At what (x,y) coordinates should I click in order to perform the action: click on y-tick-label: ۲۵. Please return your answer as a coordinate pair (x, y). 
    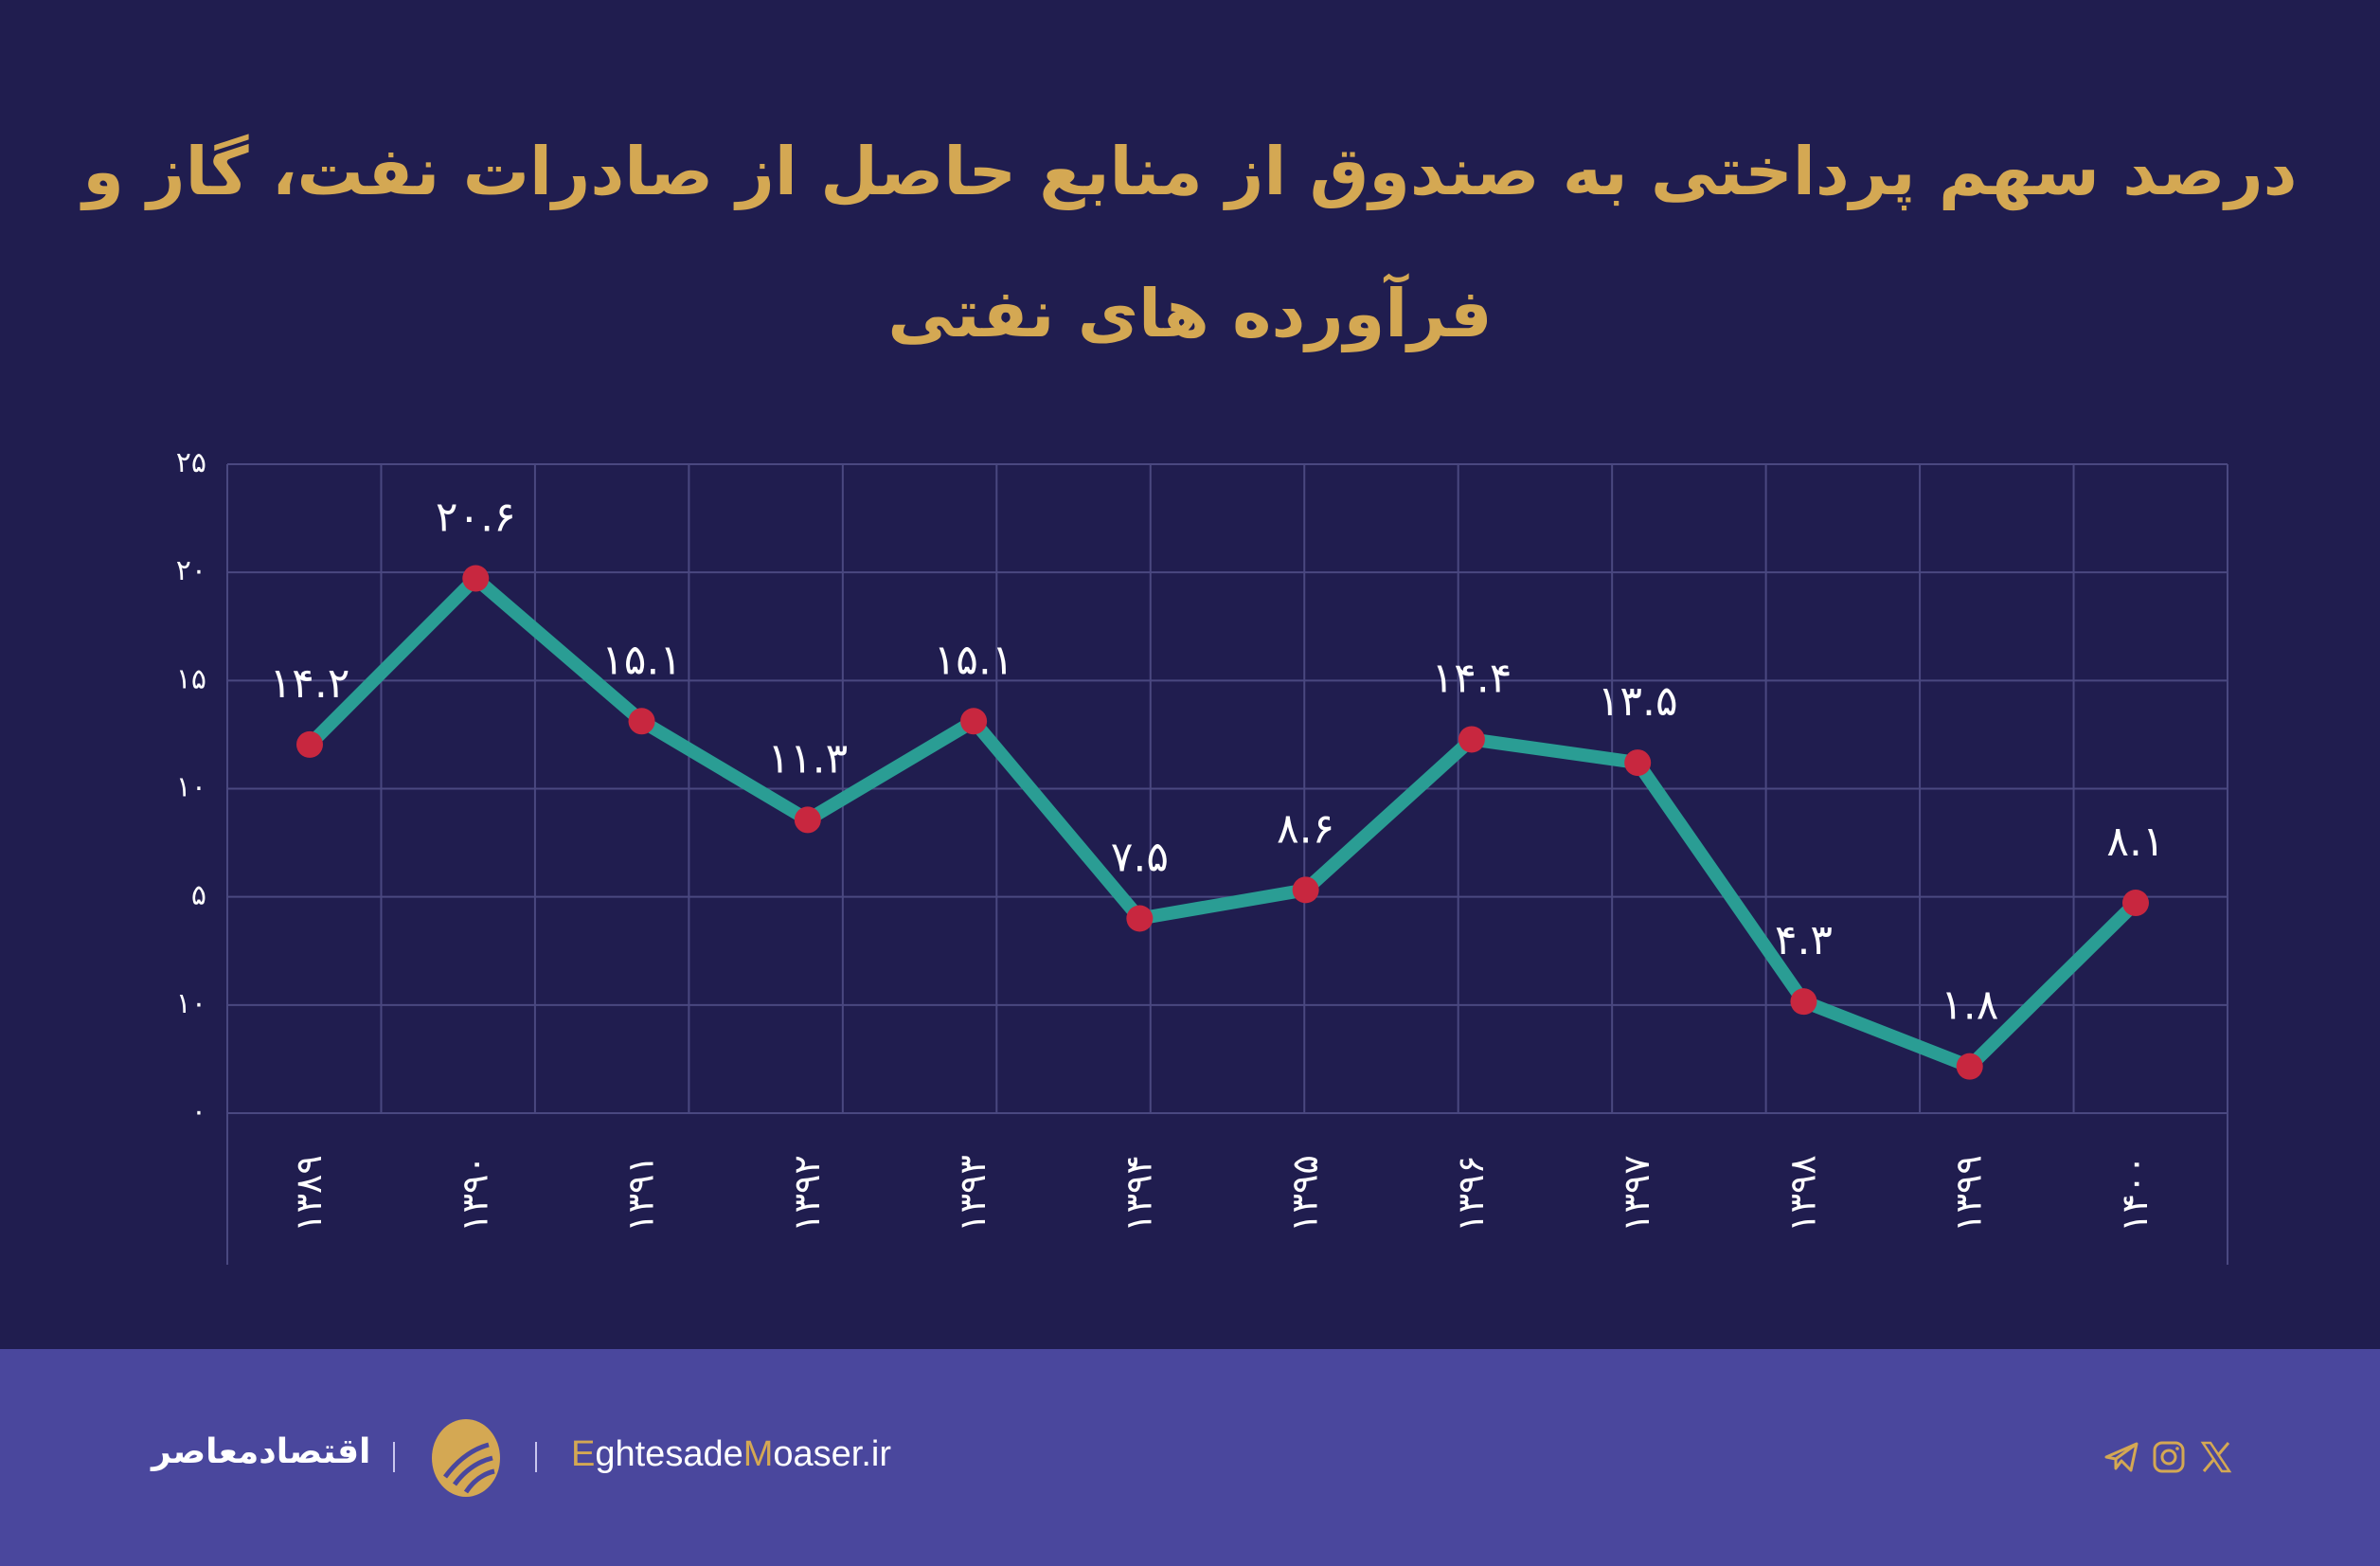
    Looking at the image, I should click on (191, 462).